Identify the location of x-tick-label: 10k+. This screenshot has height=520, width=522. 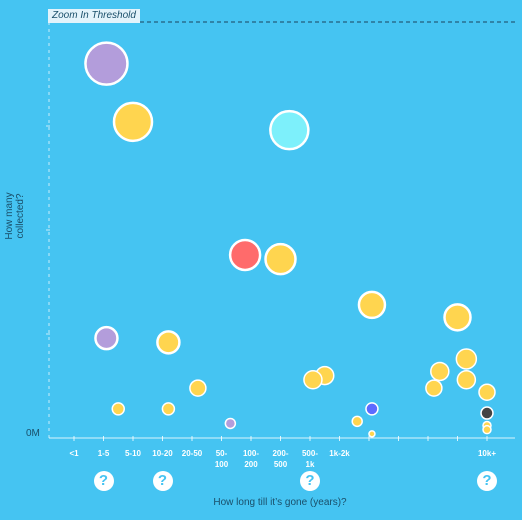
(487, 453).